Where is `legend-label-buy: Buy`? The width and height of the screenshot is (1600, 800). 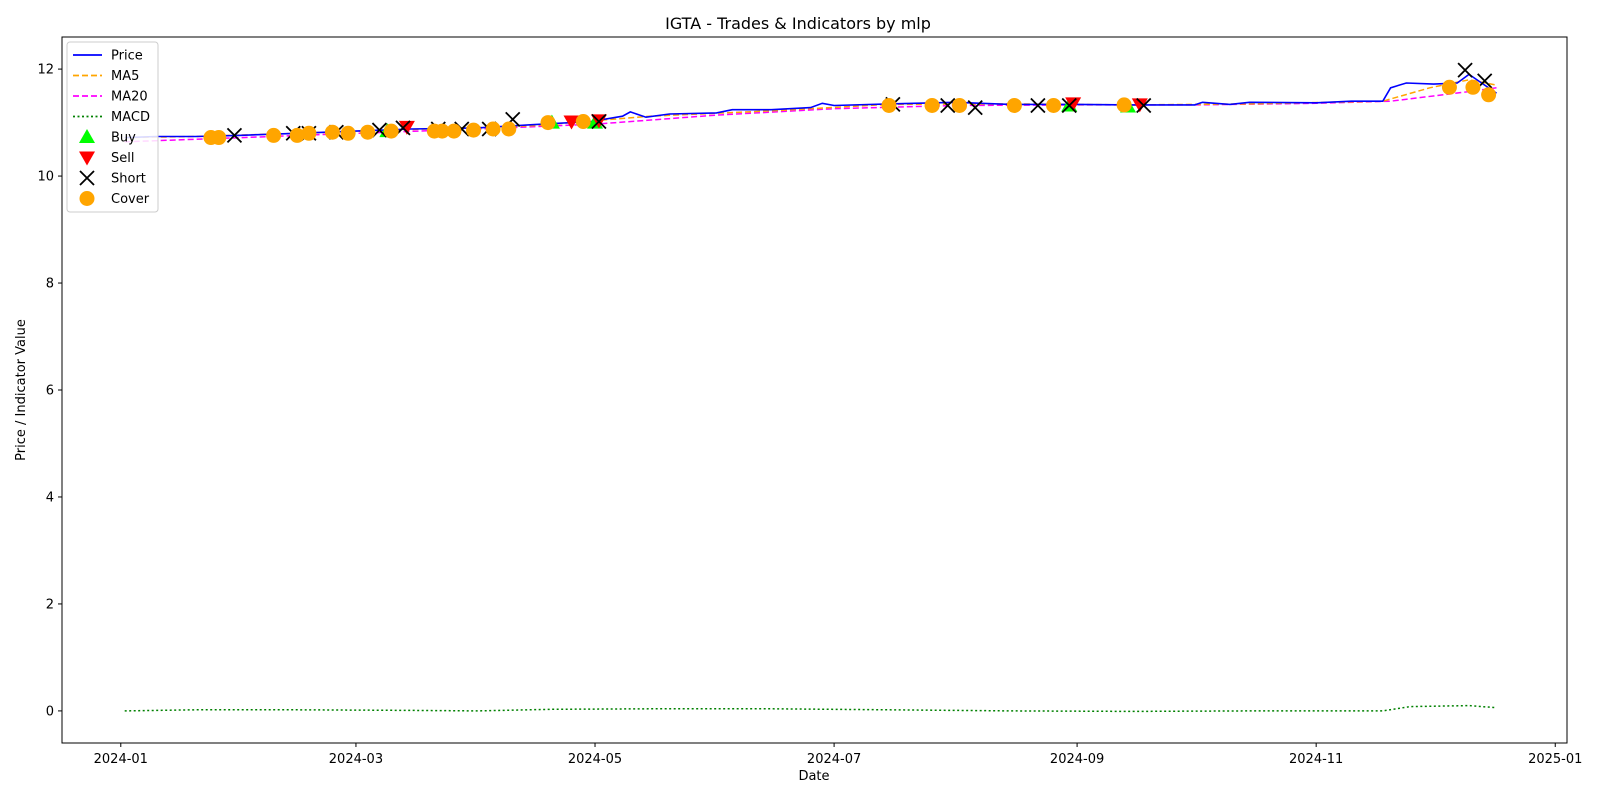
legend-label-buy: Buy is located at coordinates (123, 138).